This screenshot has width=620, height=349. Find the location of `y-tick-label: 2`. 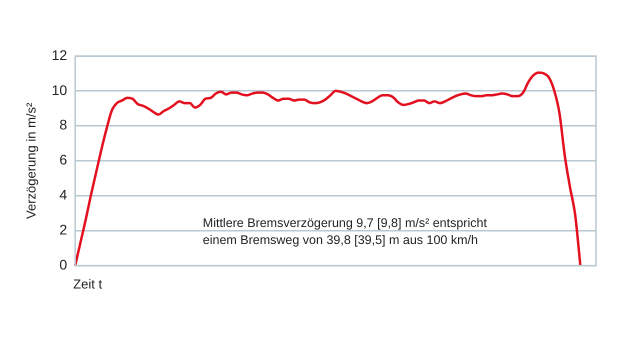

y-tick-label: 2 is located at coordinates (63, 230).